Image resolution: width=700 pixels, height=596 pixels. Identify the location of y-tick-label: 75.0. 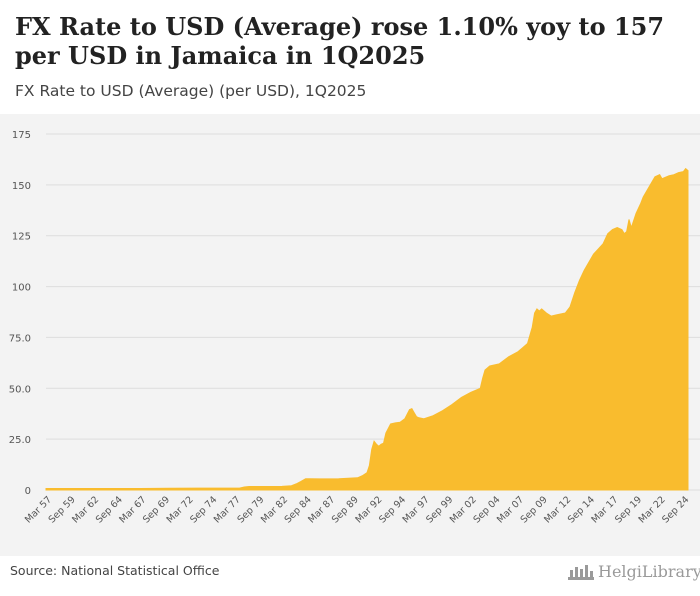
(20, 338).